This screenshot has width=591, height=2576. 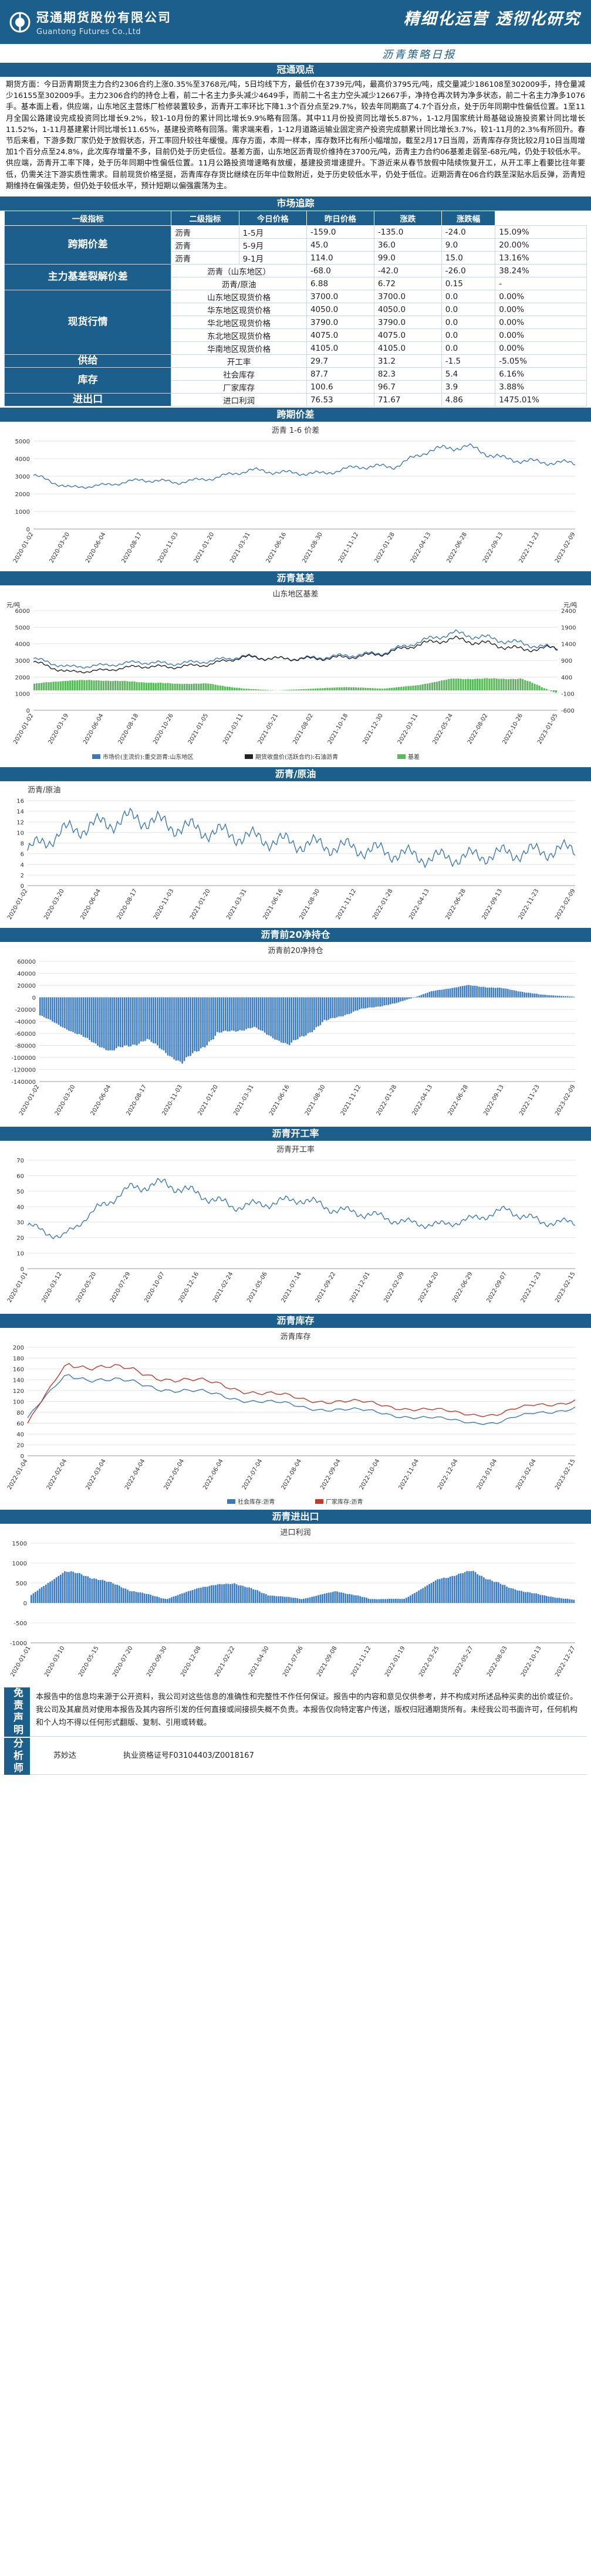 What do you see at coordinates (292, 1474) in the screenshot?
I see `x-tick-label: 2022-08-04` at bounding box center [292, 1474].